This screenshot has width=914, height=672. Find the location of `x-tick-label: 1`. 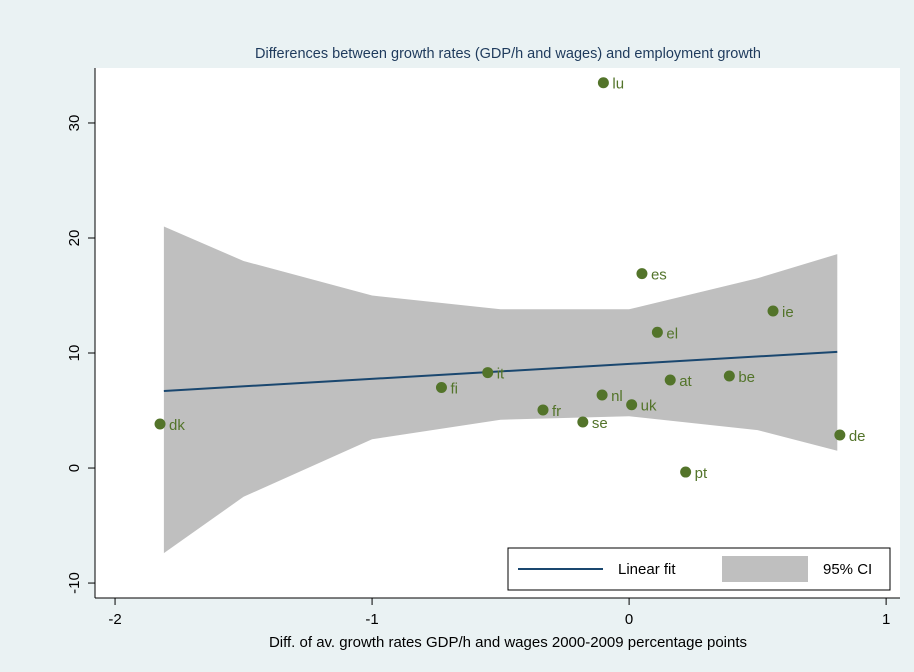

x-tick-label: 1 is located at coordinates (886, 619).